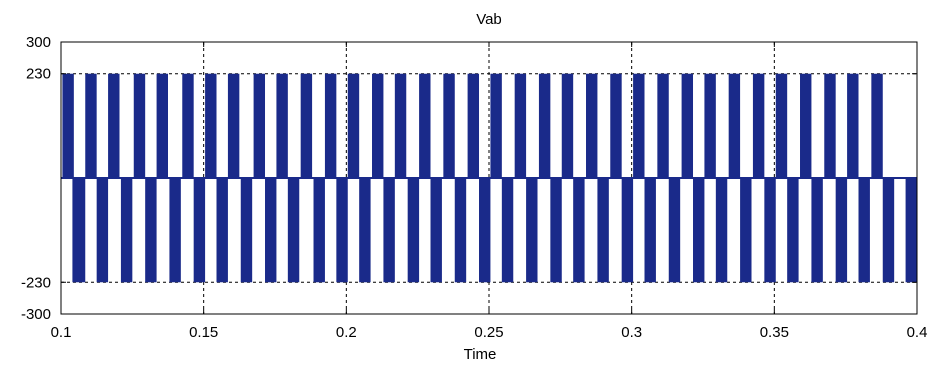 The image size is (930, 365). Describe the element at coordinates (346, 332) in the screenshot. I see `x-tick-label: 0.2` at that location.